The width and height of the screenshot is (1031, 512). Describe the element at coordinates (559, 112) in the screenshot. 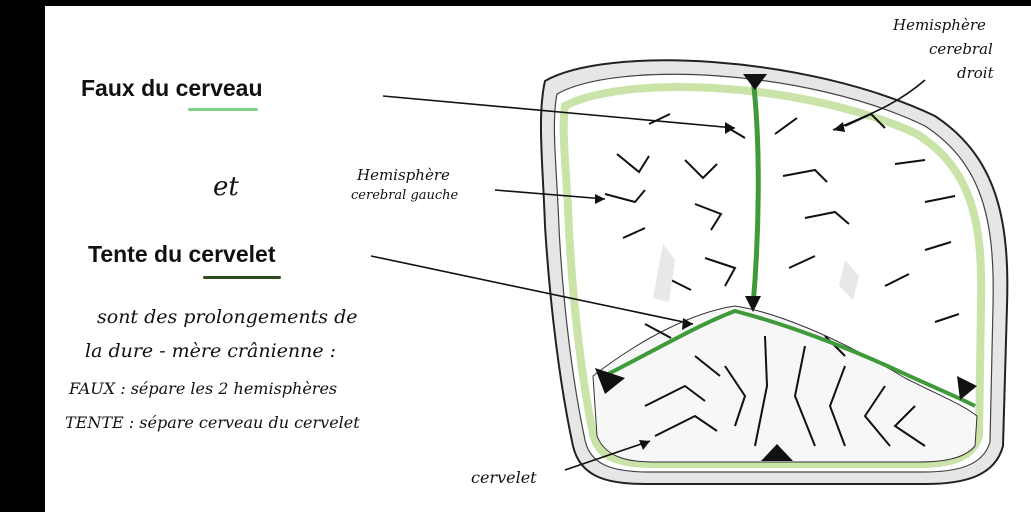

I see `arrow-faux` at that location.